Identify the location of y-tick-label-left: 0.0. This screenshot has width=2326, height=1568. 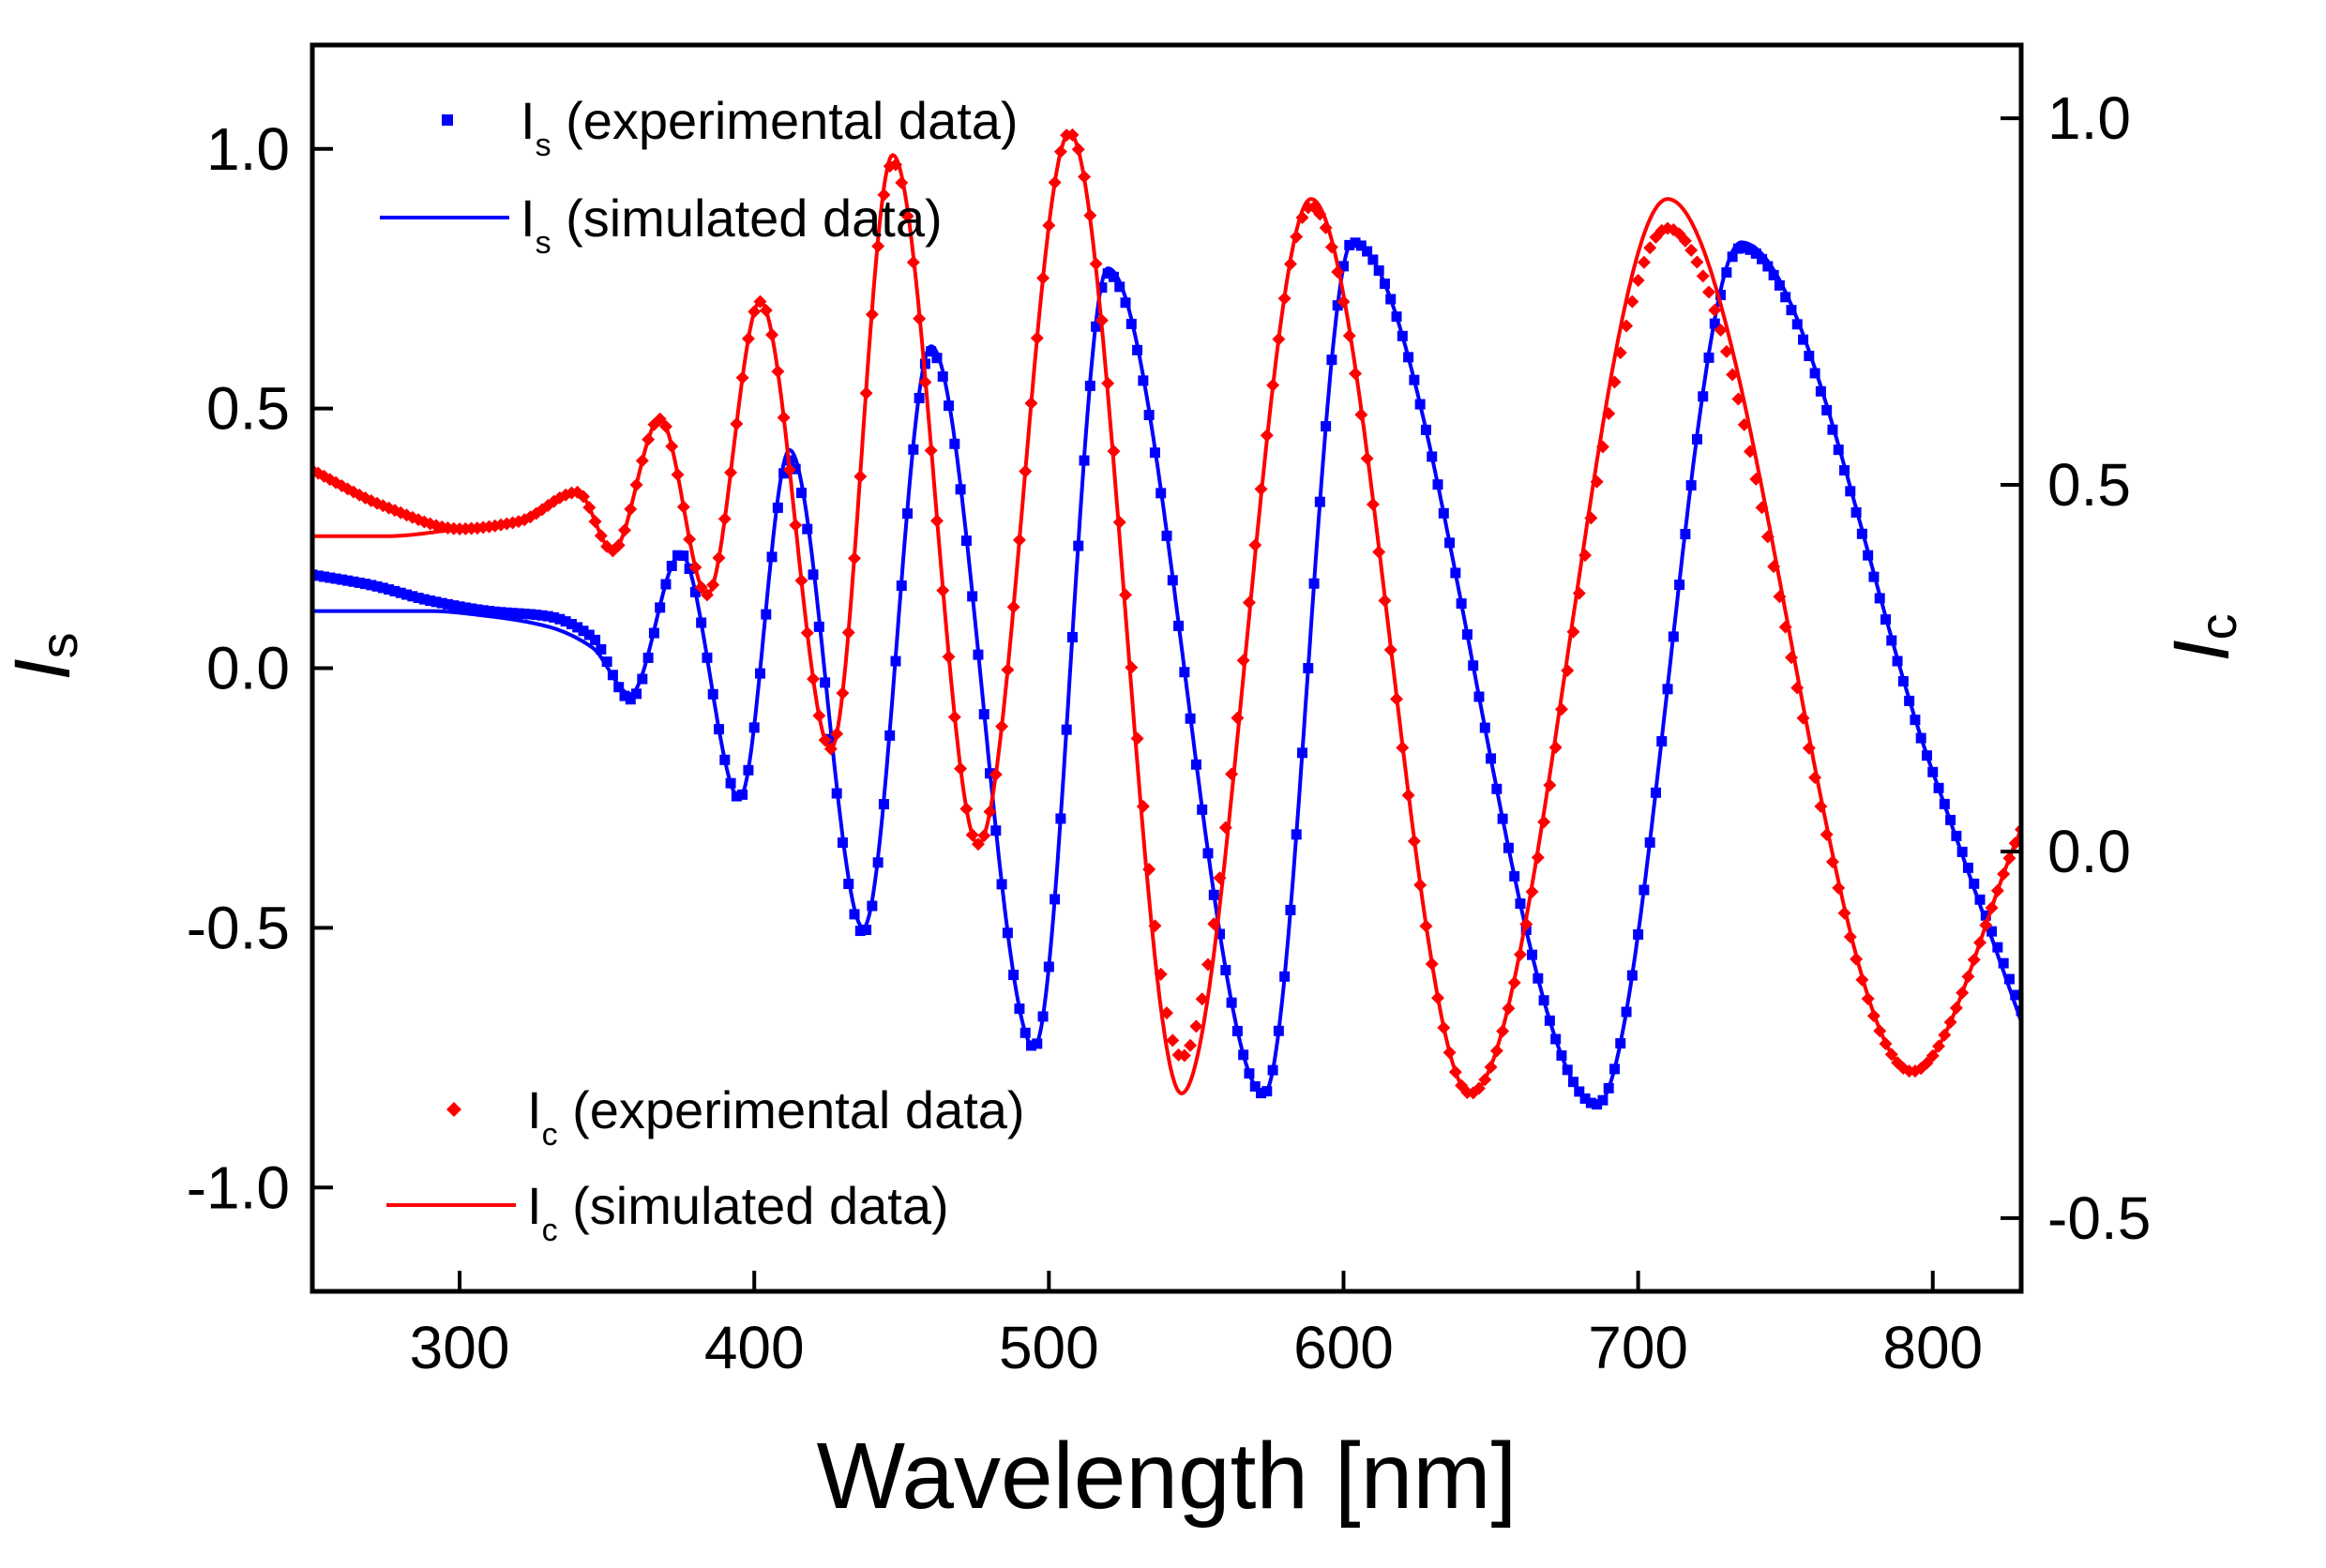
(248, 669).